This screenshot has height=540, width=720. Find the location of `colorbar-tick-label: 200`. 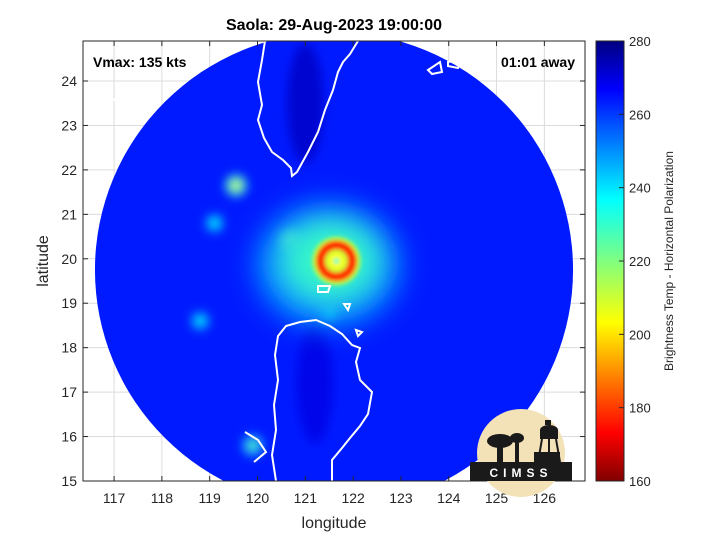

colorbar-tick-label: 200 is located at coordinates (640, 334).